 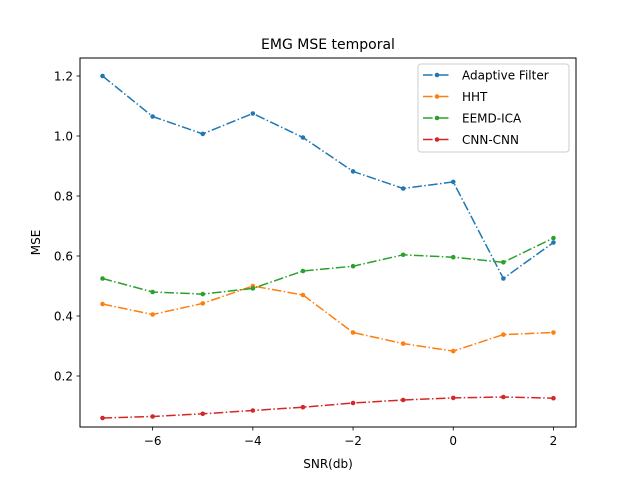 I want to click on series-line-cnn-cnn, so click(x=328, y=407).